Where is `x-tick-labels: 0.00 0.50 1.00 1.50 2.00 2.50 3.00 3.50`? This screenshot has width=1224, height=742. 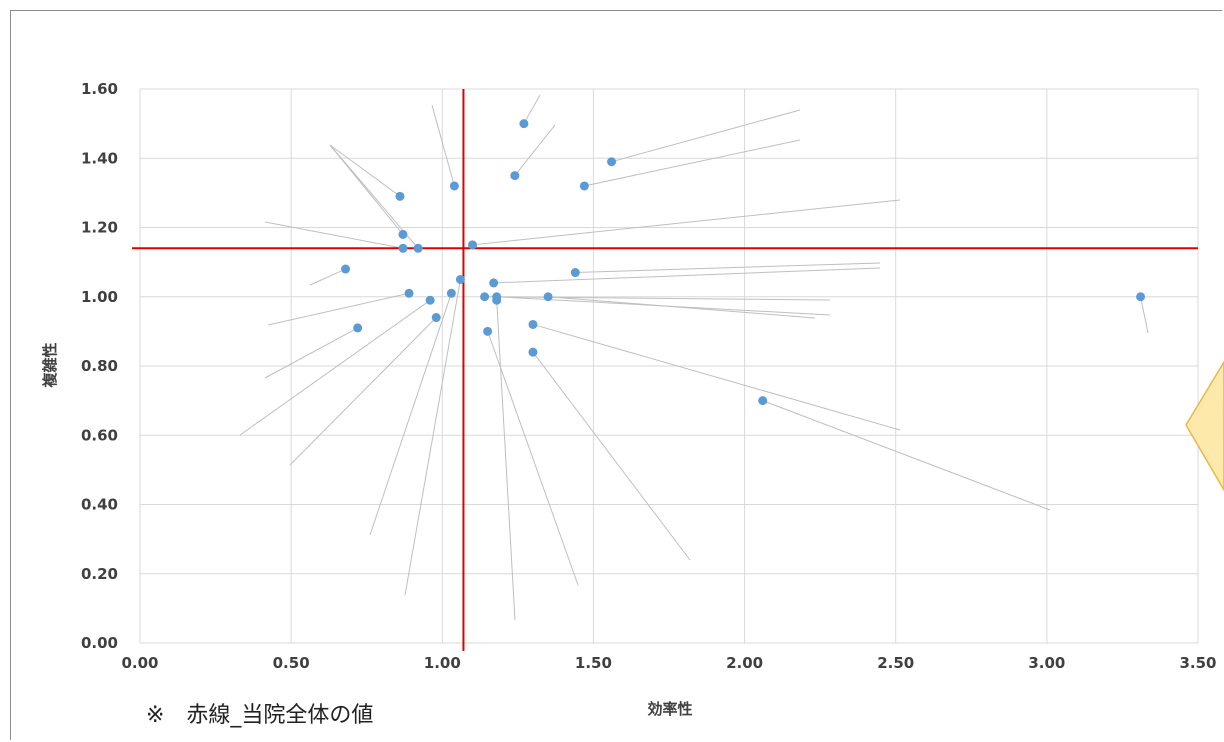 x-tick-labels: 0.00 0.50 1.00 1.50 2.00 2.50 3.00 3.50 is located at coordinates (668, 663).